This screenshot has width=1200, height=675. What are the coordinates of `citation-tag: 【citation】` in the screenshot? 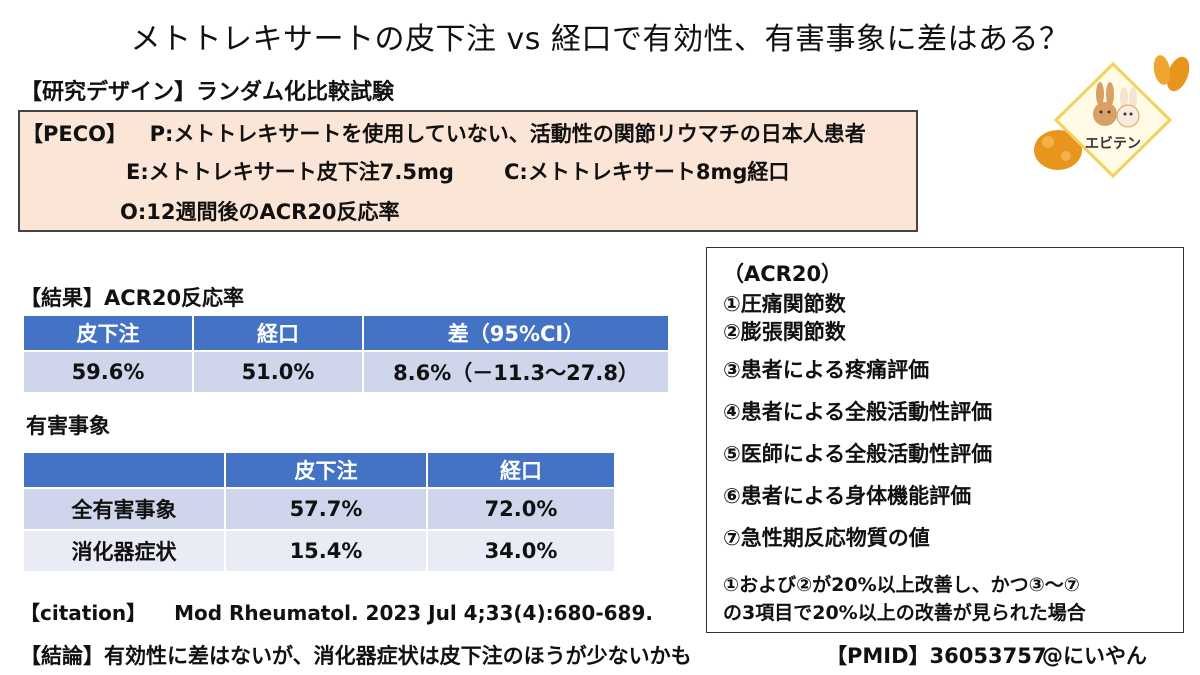 It's located at (83, 613).